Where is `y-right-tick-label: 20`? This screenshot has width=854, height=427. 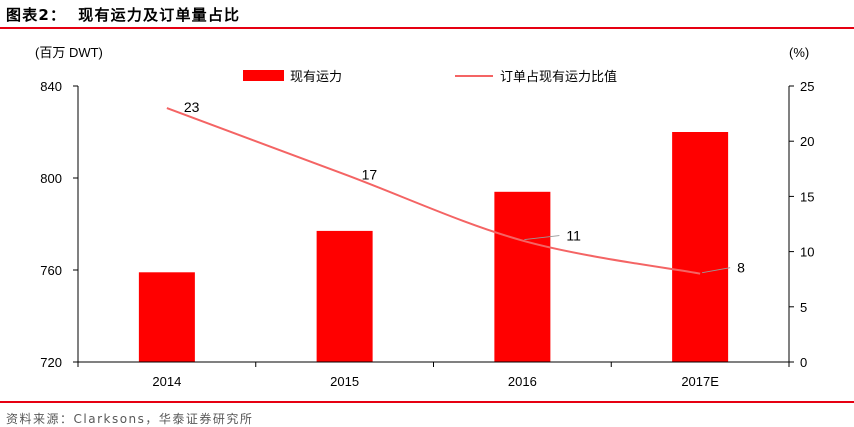 y-right-tick-label: 20 is located at coordinates (807, 141).